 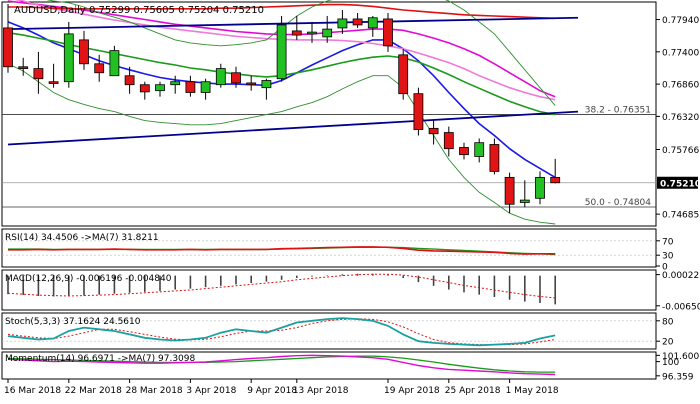 I want to click on rsi-tick-label: 70, so click(x=668, y=242).